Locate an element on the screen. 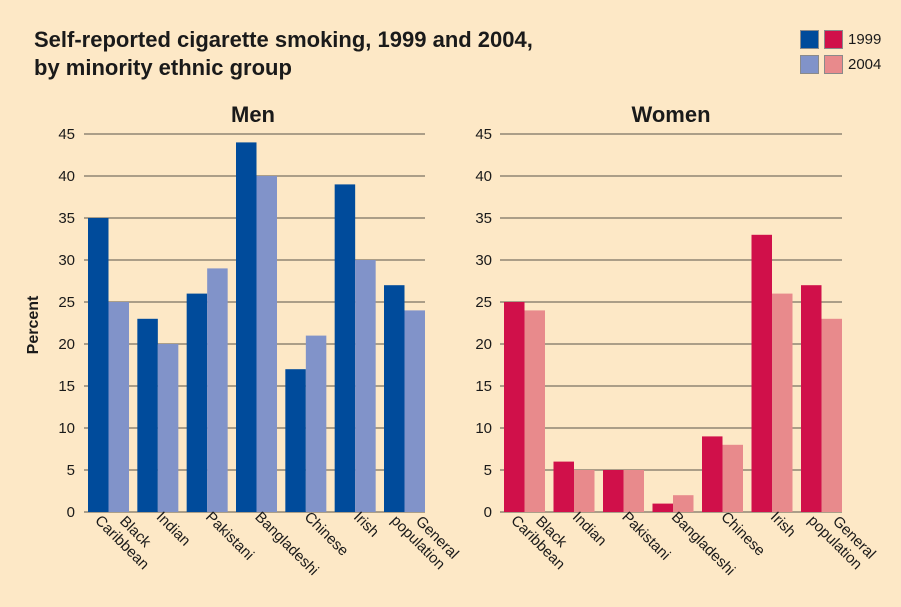  x-tick-label-men-1: Indian is located at coordinates (173, 529).